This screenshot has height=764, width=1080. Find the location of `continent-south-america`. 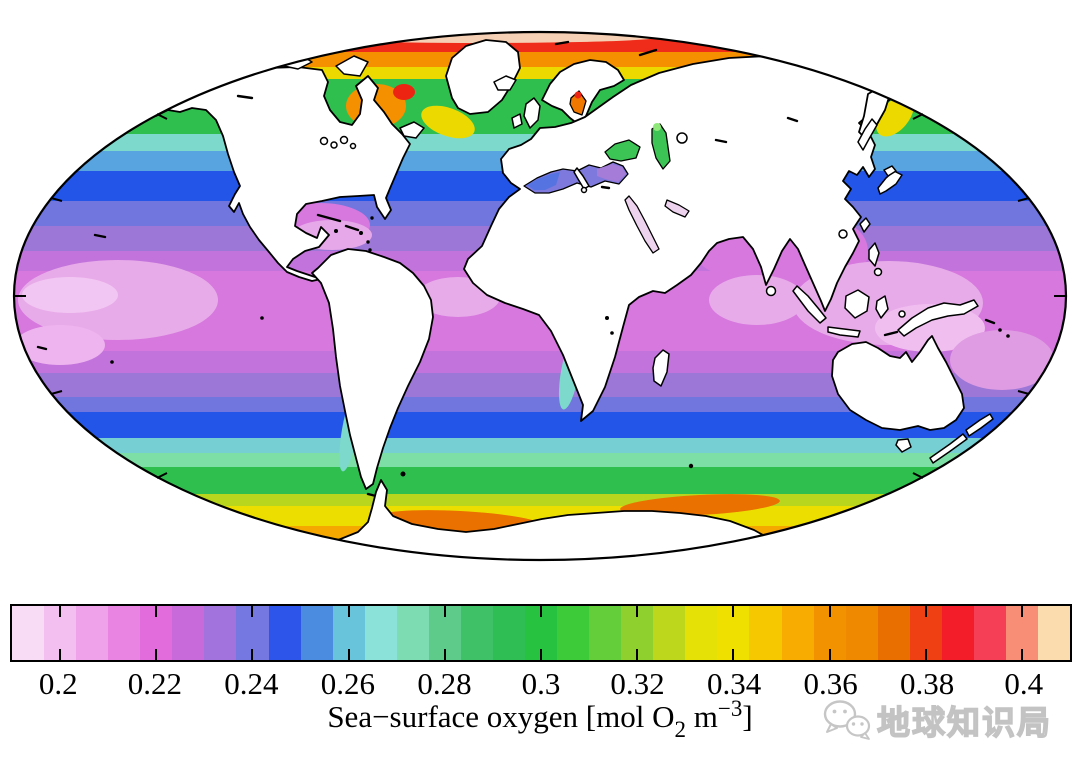

continent-south-america is located at coordinates (372, 369).